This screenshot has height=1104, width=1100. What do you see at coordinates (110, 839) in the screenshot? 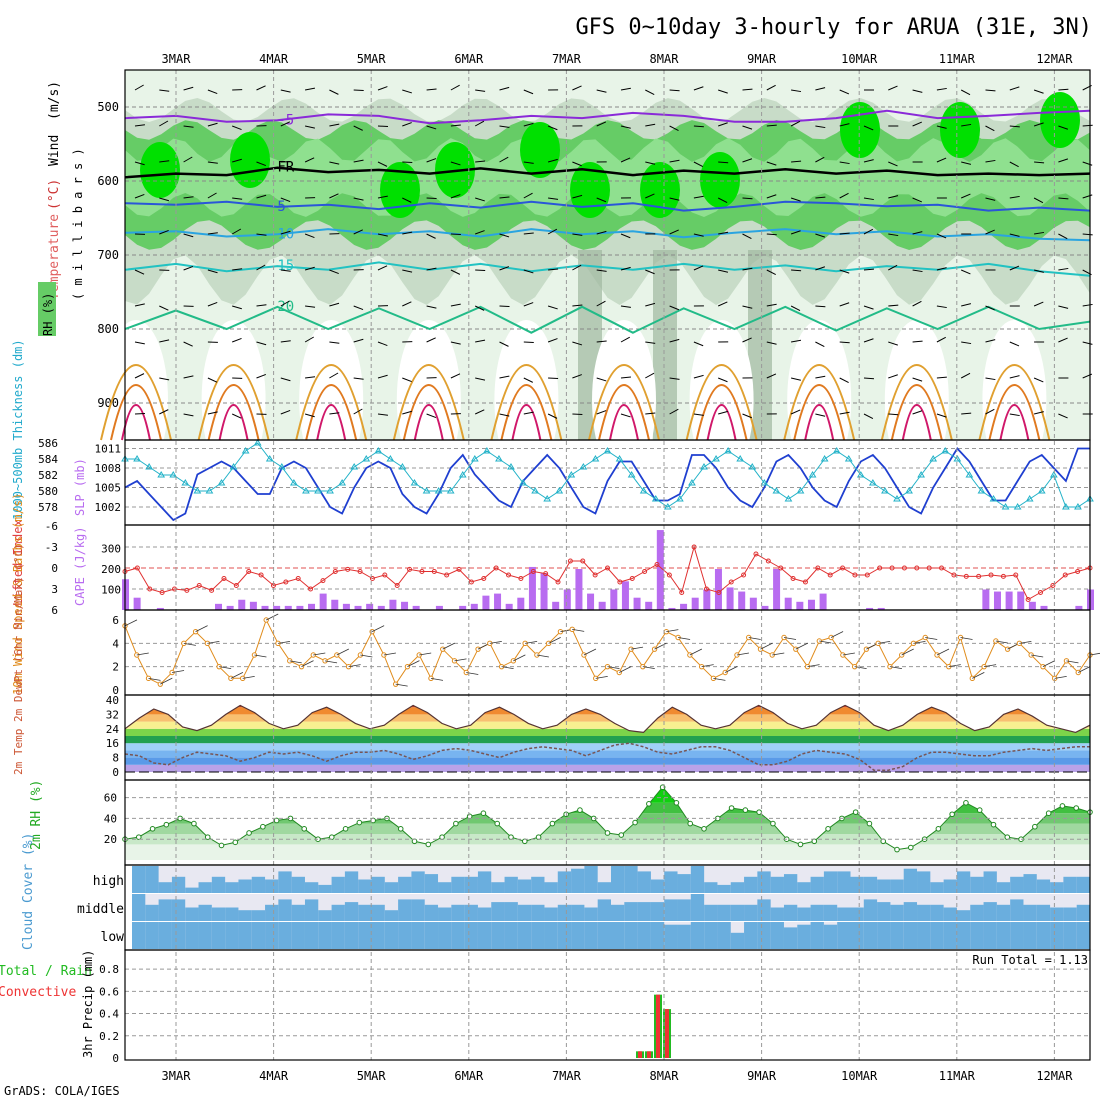
I see `y-tick-rh: 20` at bounding box center [110, 839].